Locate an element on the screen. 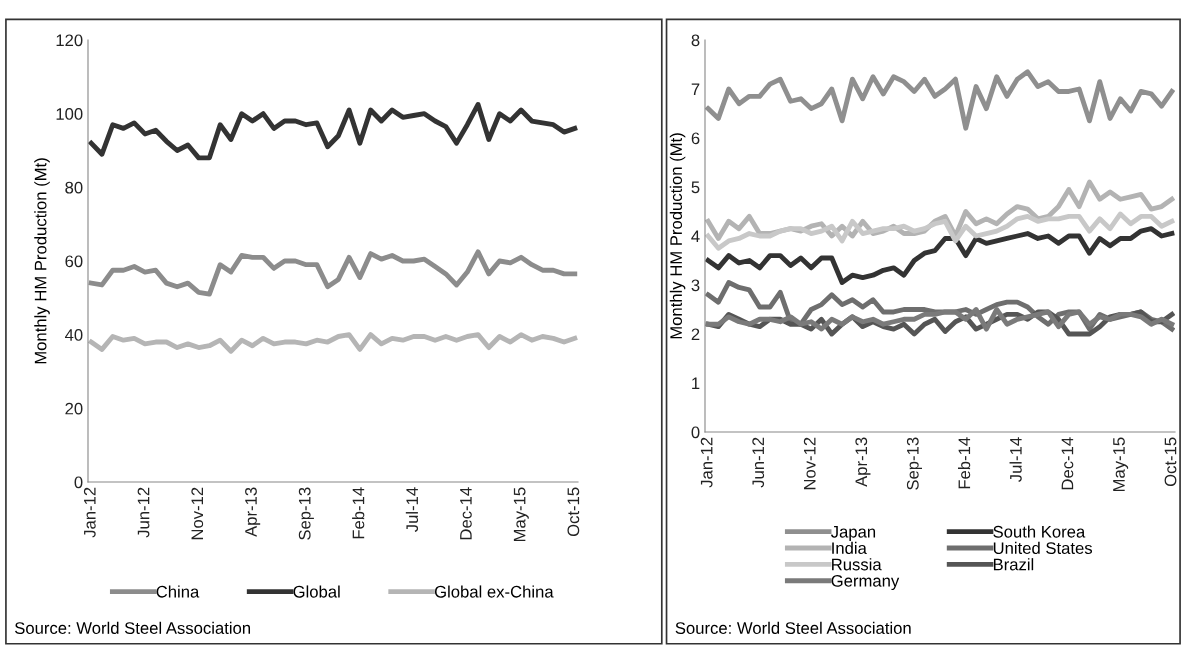 This screenshot has height=647, width=1186. y-tick-label: 60 is located at coordinates (74, 261).